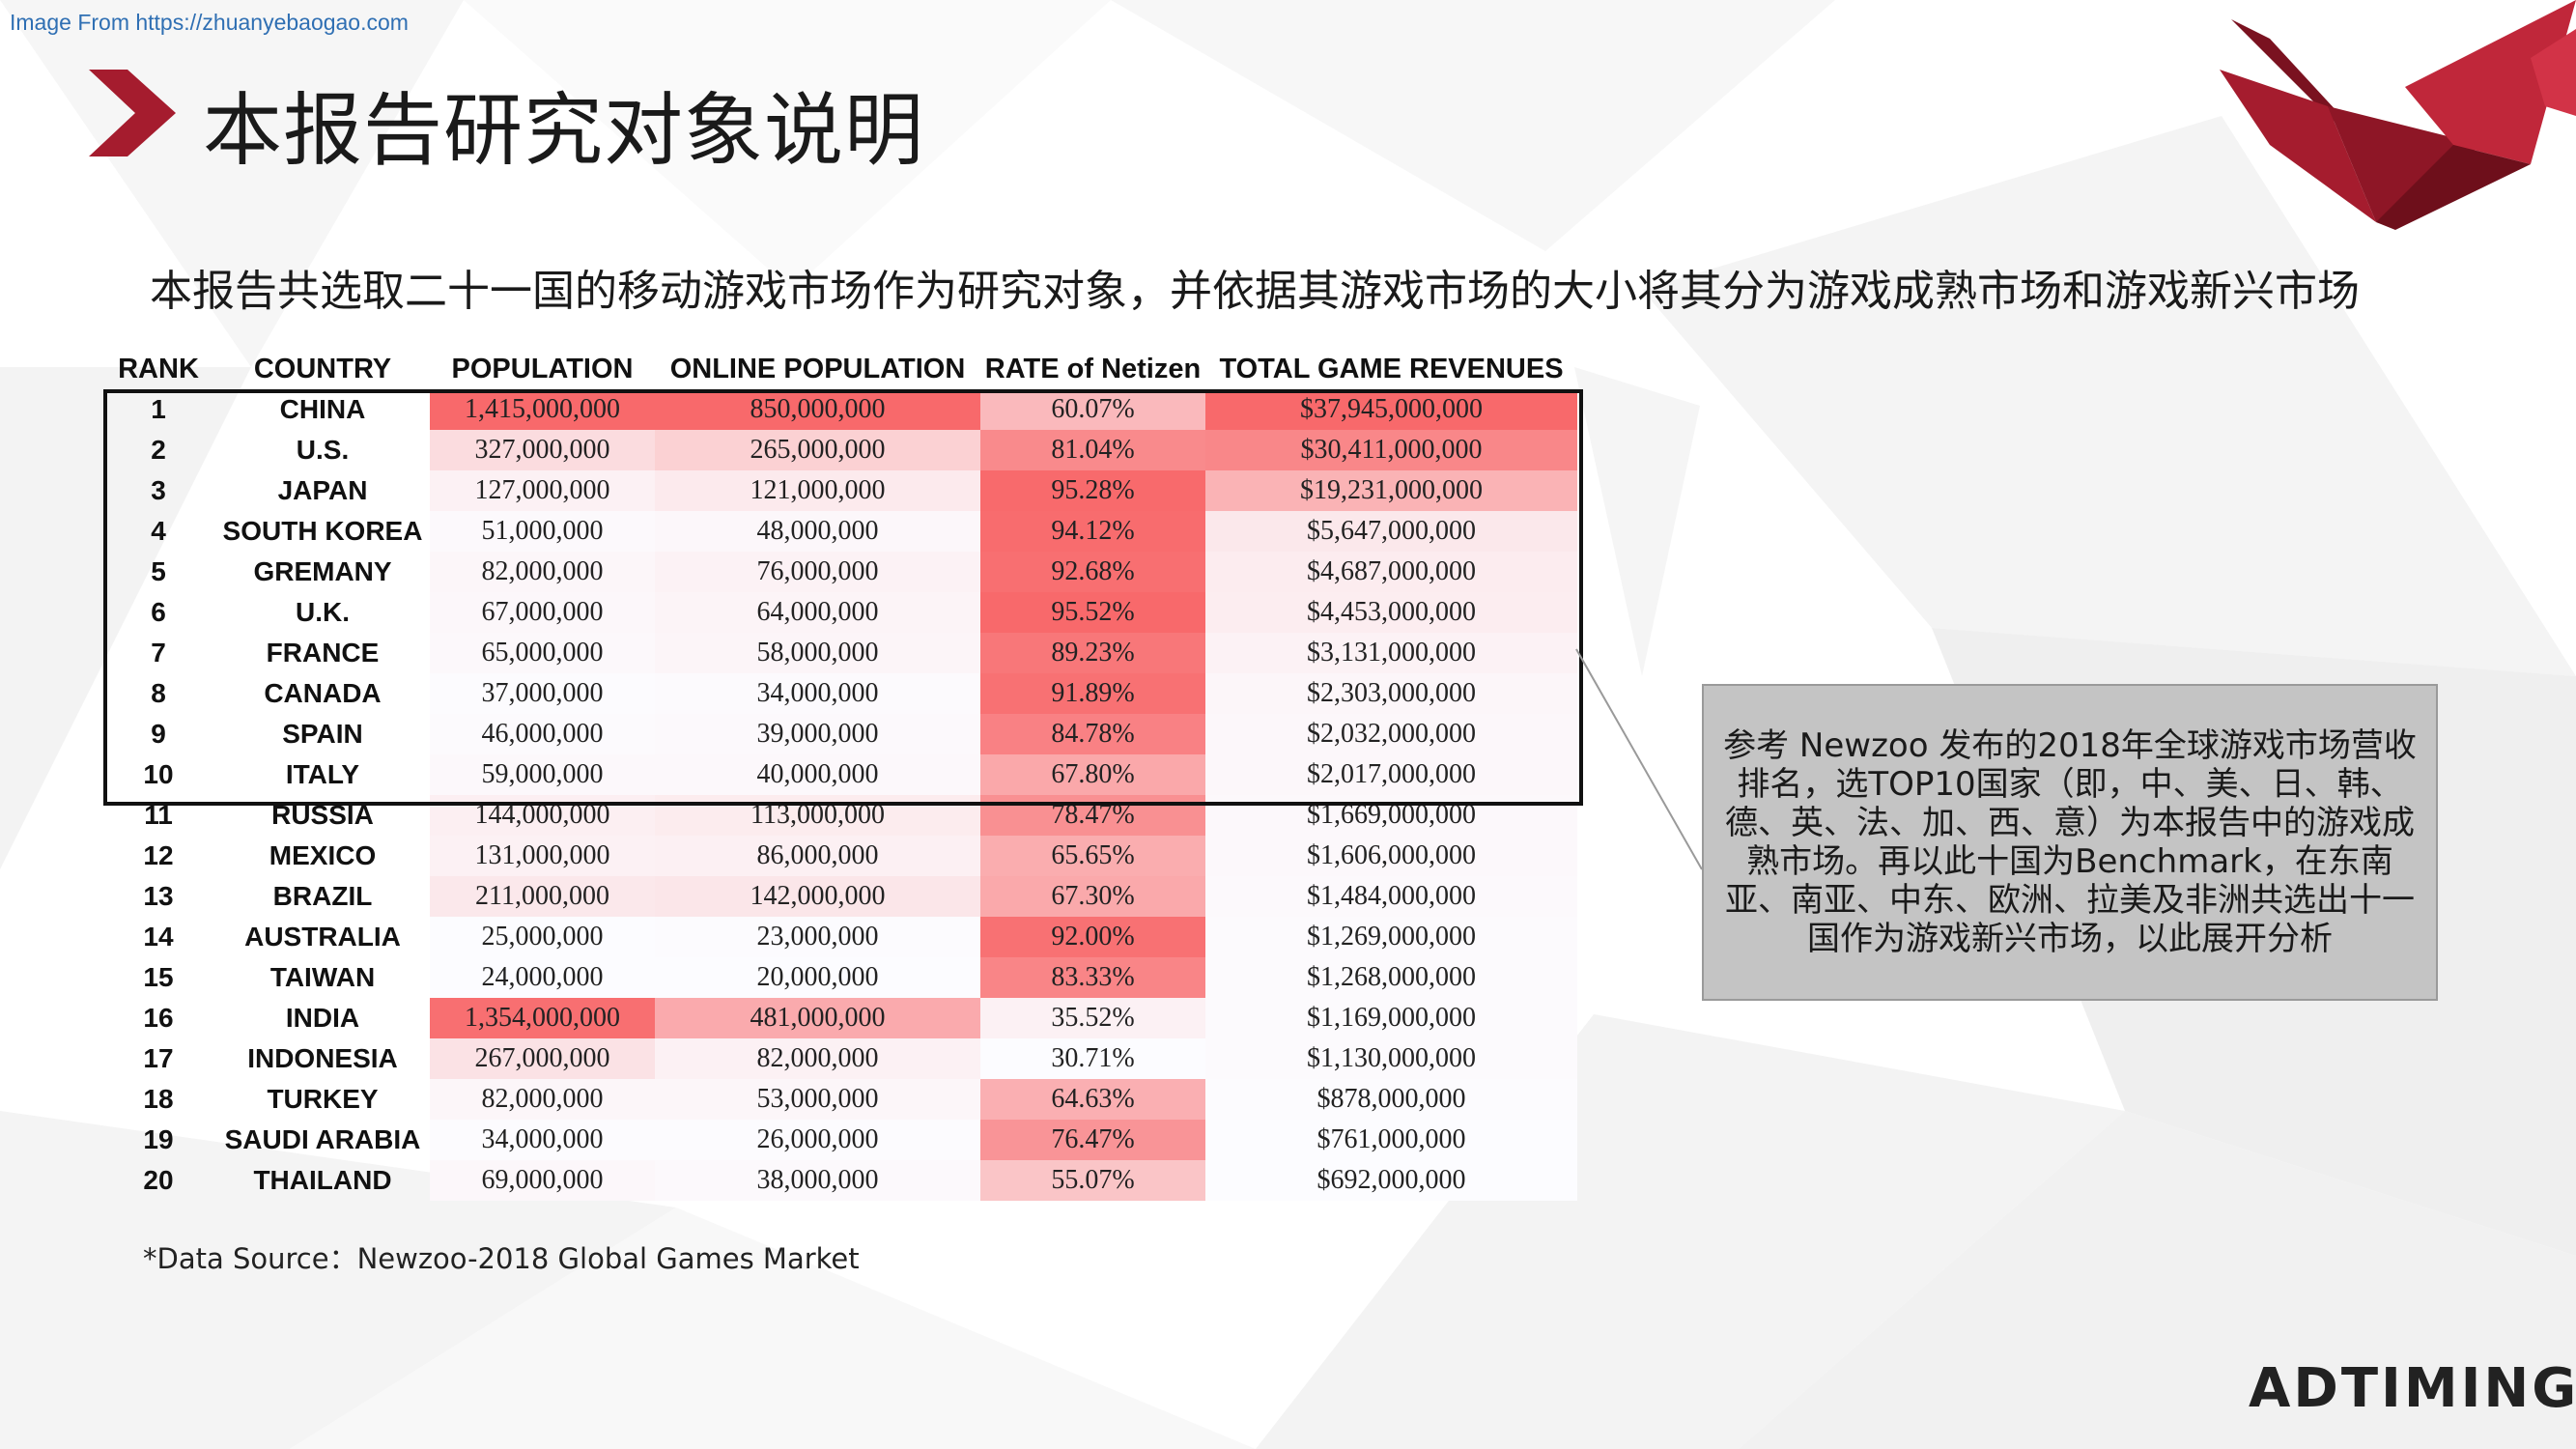 Image resolution: width=2576 pixels, height=1449 pixels. What do you see at coordinates (132, 113) in the screenshot?
I see `chevron-right-icon` at bounding box center [132, 113].